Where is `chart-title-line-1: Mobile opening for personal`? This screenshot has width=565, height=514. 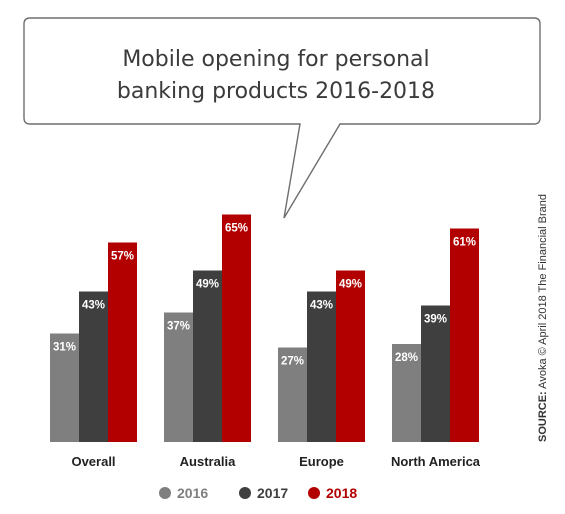
chart-title-line-1: Mobile opening for personal is located at coordinates (275, 59).